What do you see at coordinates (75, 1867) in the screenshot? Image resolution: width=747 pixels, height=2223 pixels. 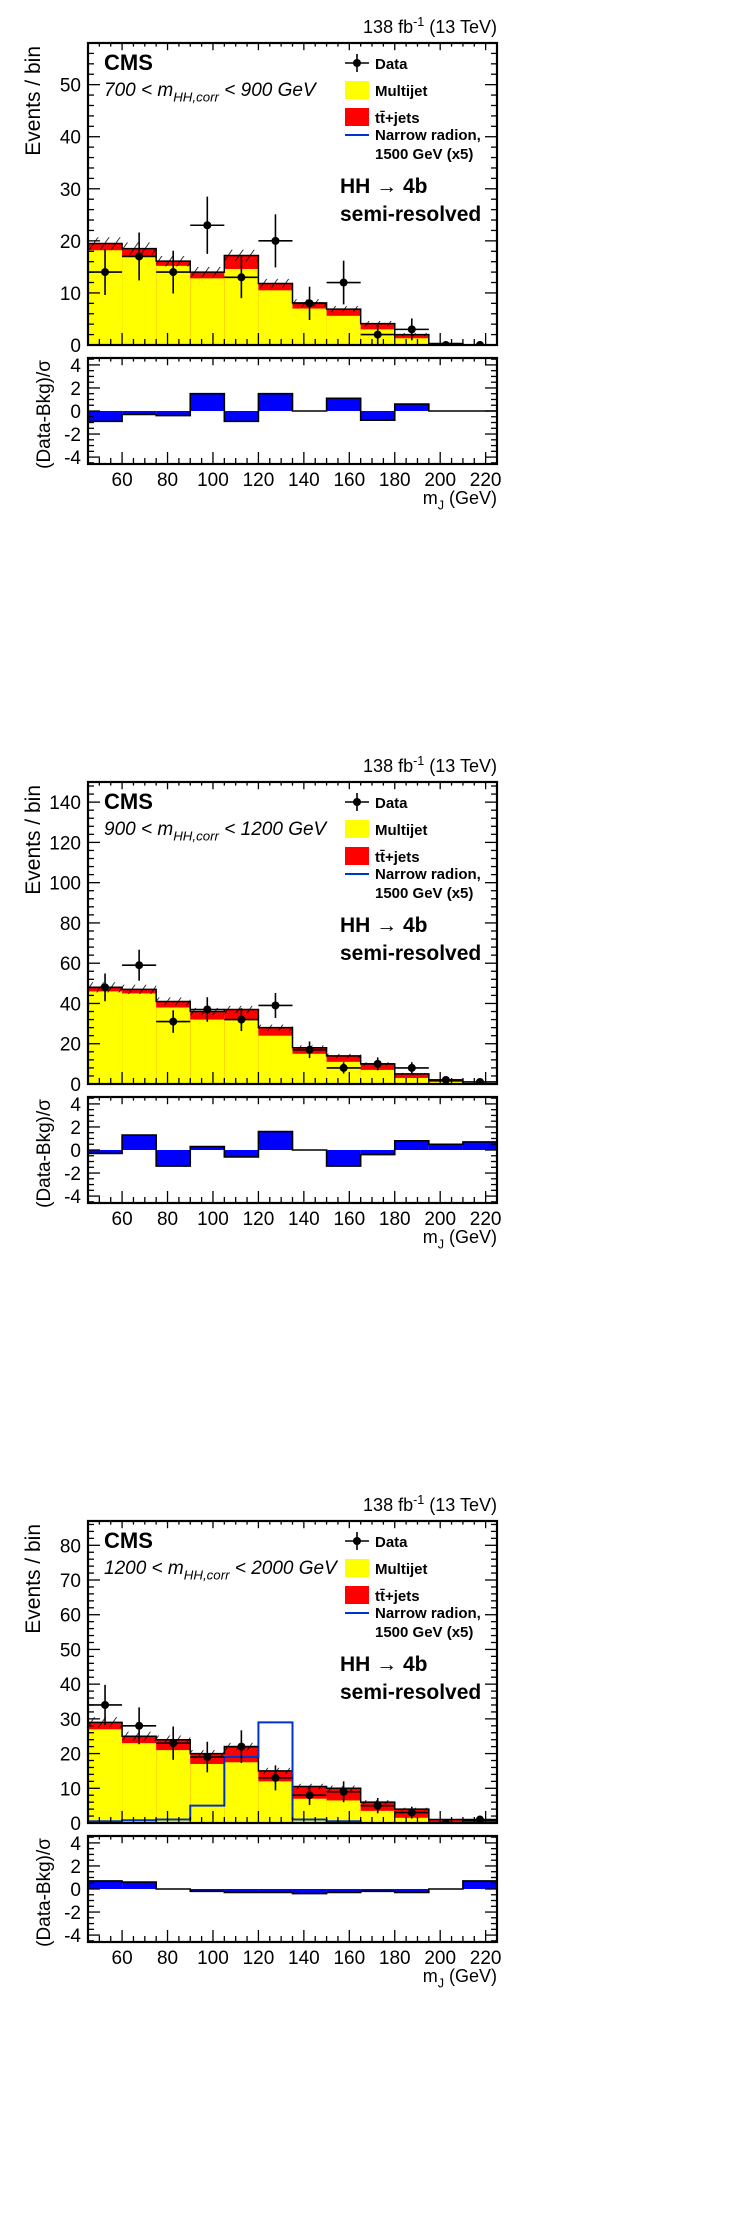 I see `ratio-tick-label: 2` at bounding box center [75, 1867].